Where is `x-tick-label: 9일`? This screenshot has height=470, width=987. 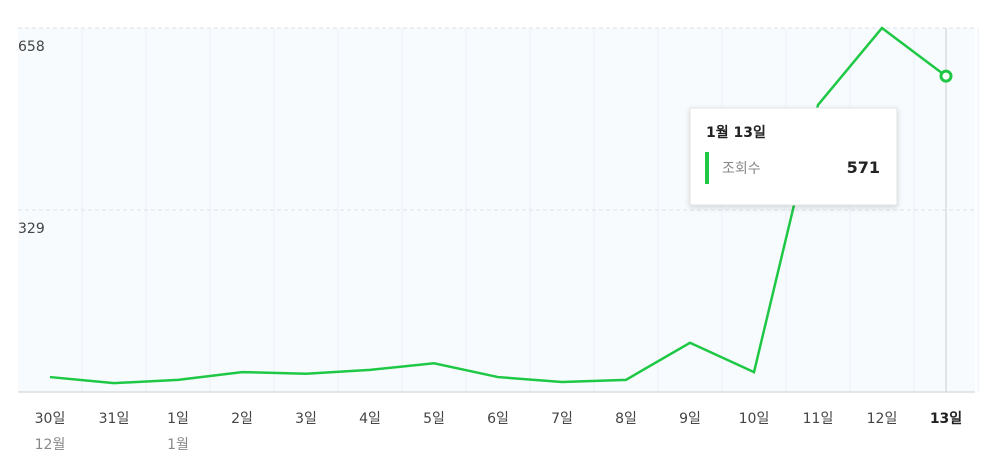 x-tick-label: 9일 is located at coordinates (690, 419).